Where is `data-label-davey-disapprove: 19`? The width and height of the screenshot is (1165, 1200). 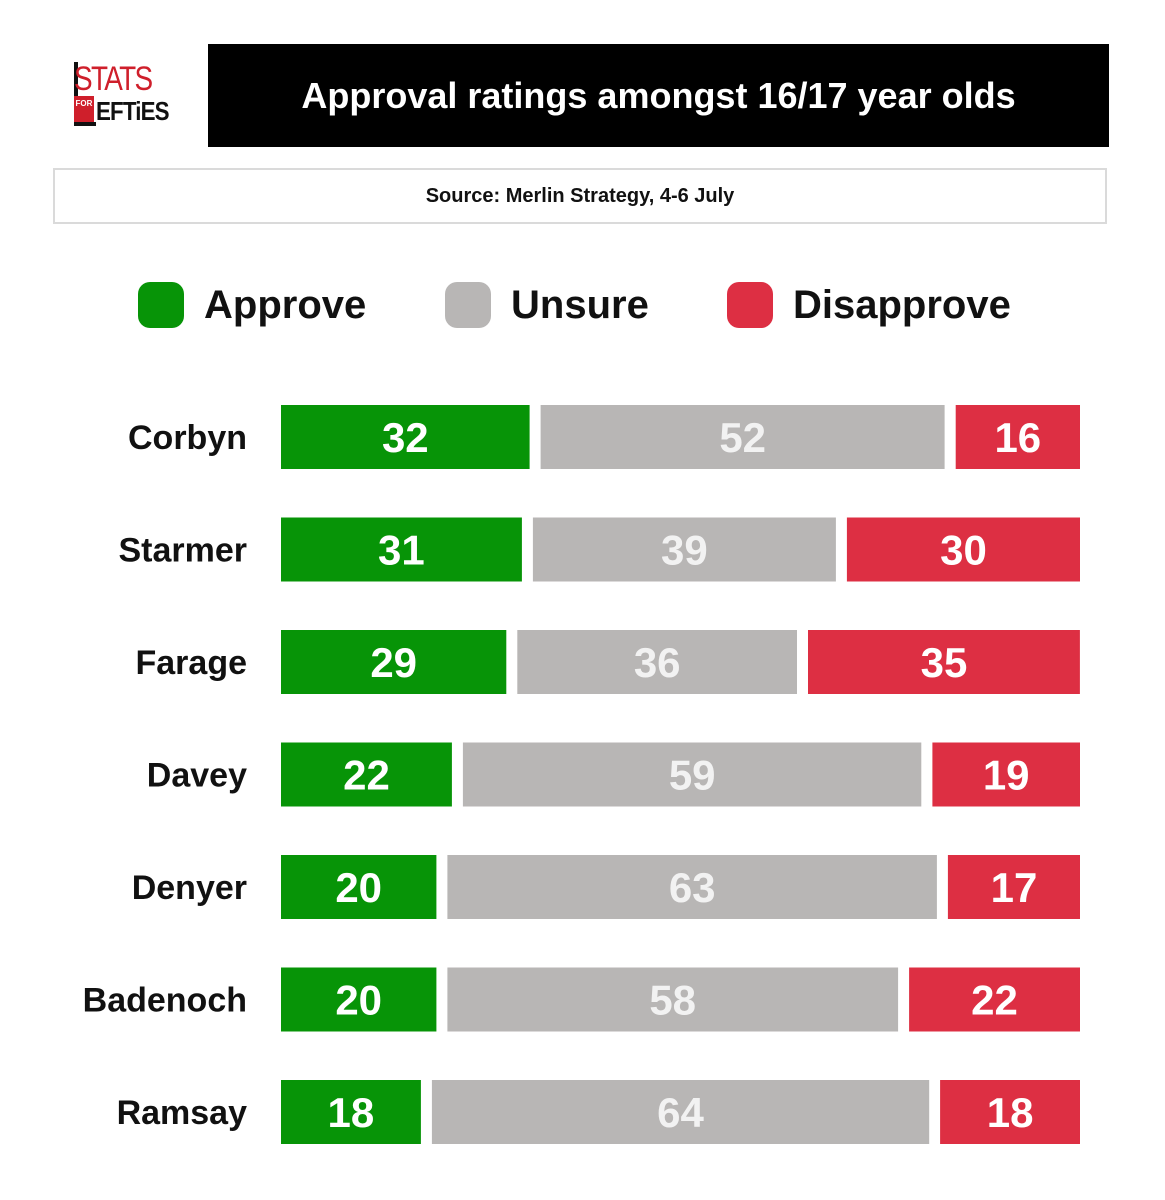
data-label-davey-disapprove: 19 is located at coordinates (1006, 775).